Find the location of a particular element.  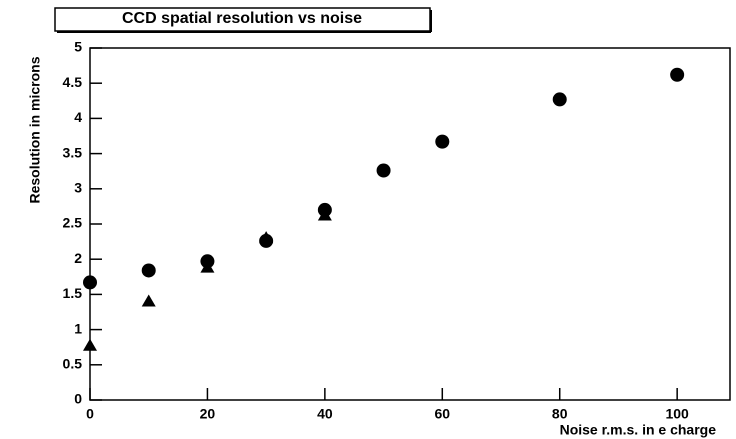

x-tick-label: 60 is located at coordinates (443, 414).